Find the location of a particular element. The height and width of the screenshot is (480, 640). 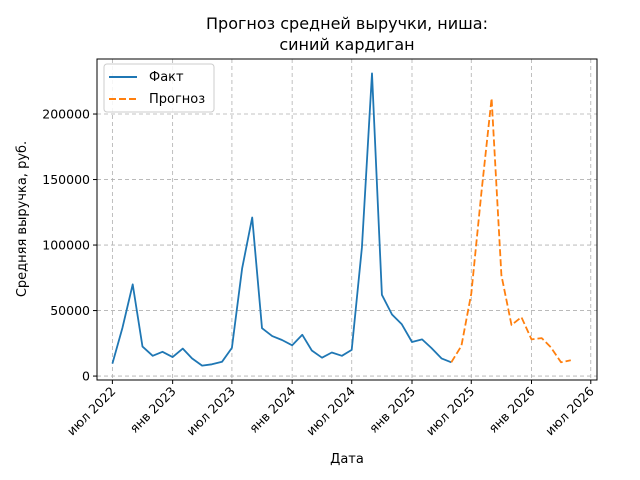

chart-title-line-1: Прогноз средней выручки, ниша: is located at coordinates (347, 23).